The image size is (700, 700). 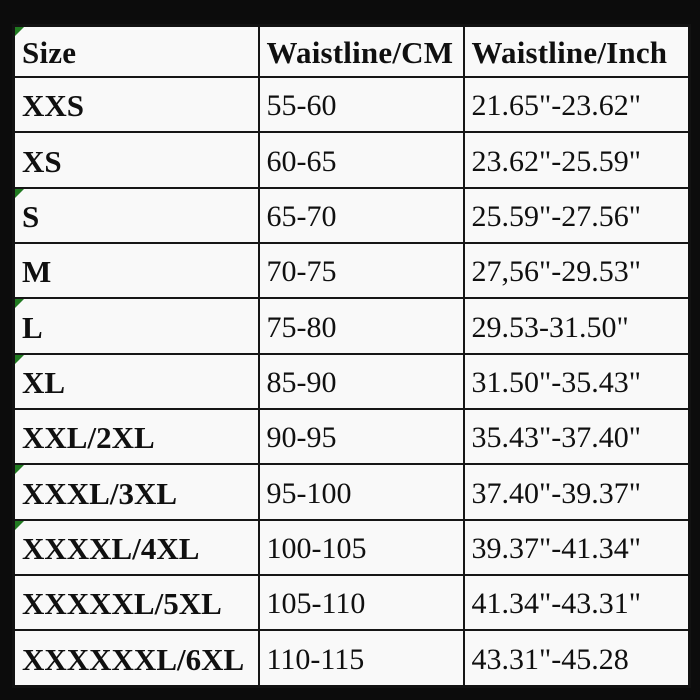 I want to click on table-row: XL 85-90 31.50"-35.43", so click(x=351, y=381).